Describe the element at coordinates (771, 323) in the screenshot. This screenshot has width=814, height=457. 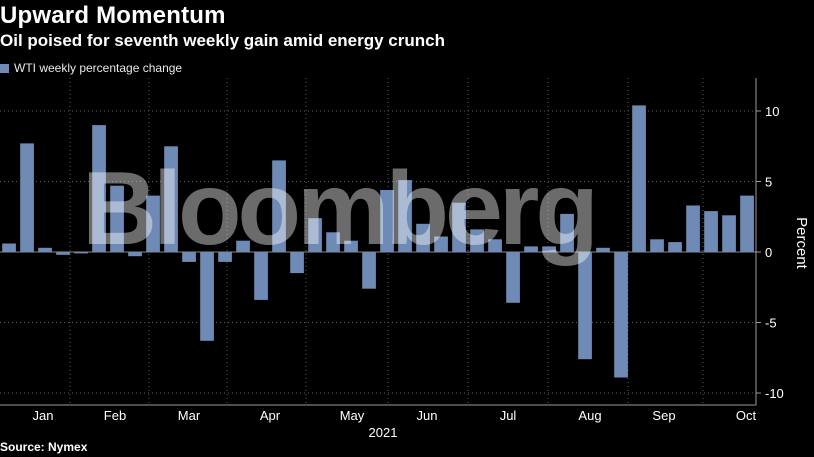
I see `y-tick-label: -5` at that location.